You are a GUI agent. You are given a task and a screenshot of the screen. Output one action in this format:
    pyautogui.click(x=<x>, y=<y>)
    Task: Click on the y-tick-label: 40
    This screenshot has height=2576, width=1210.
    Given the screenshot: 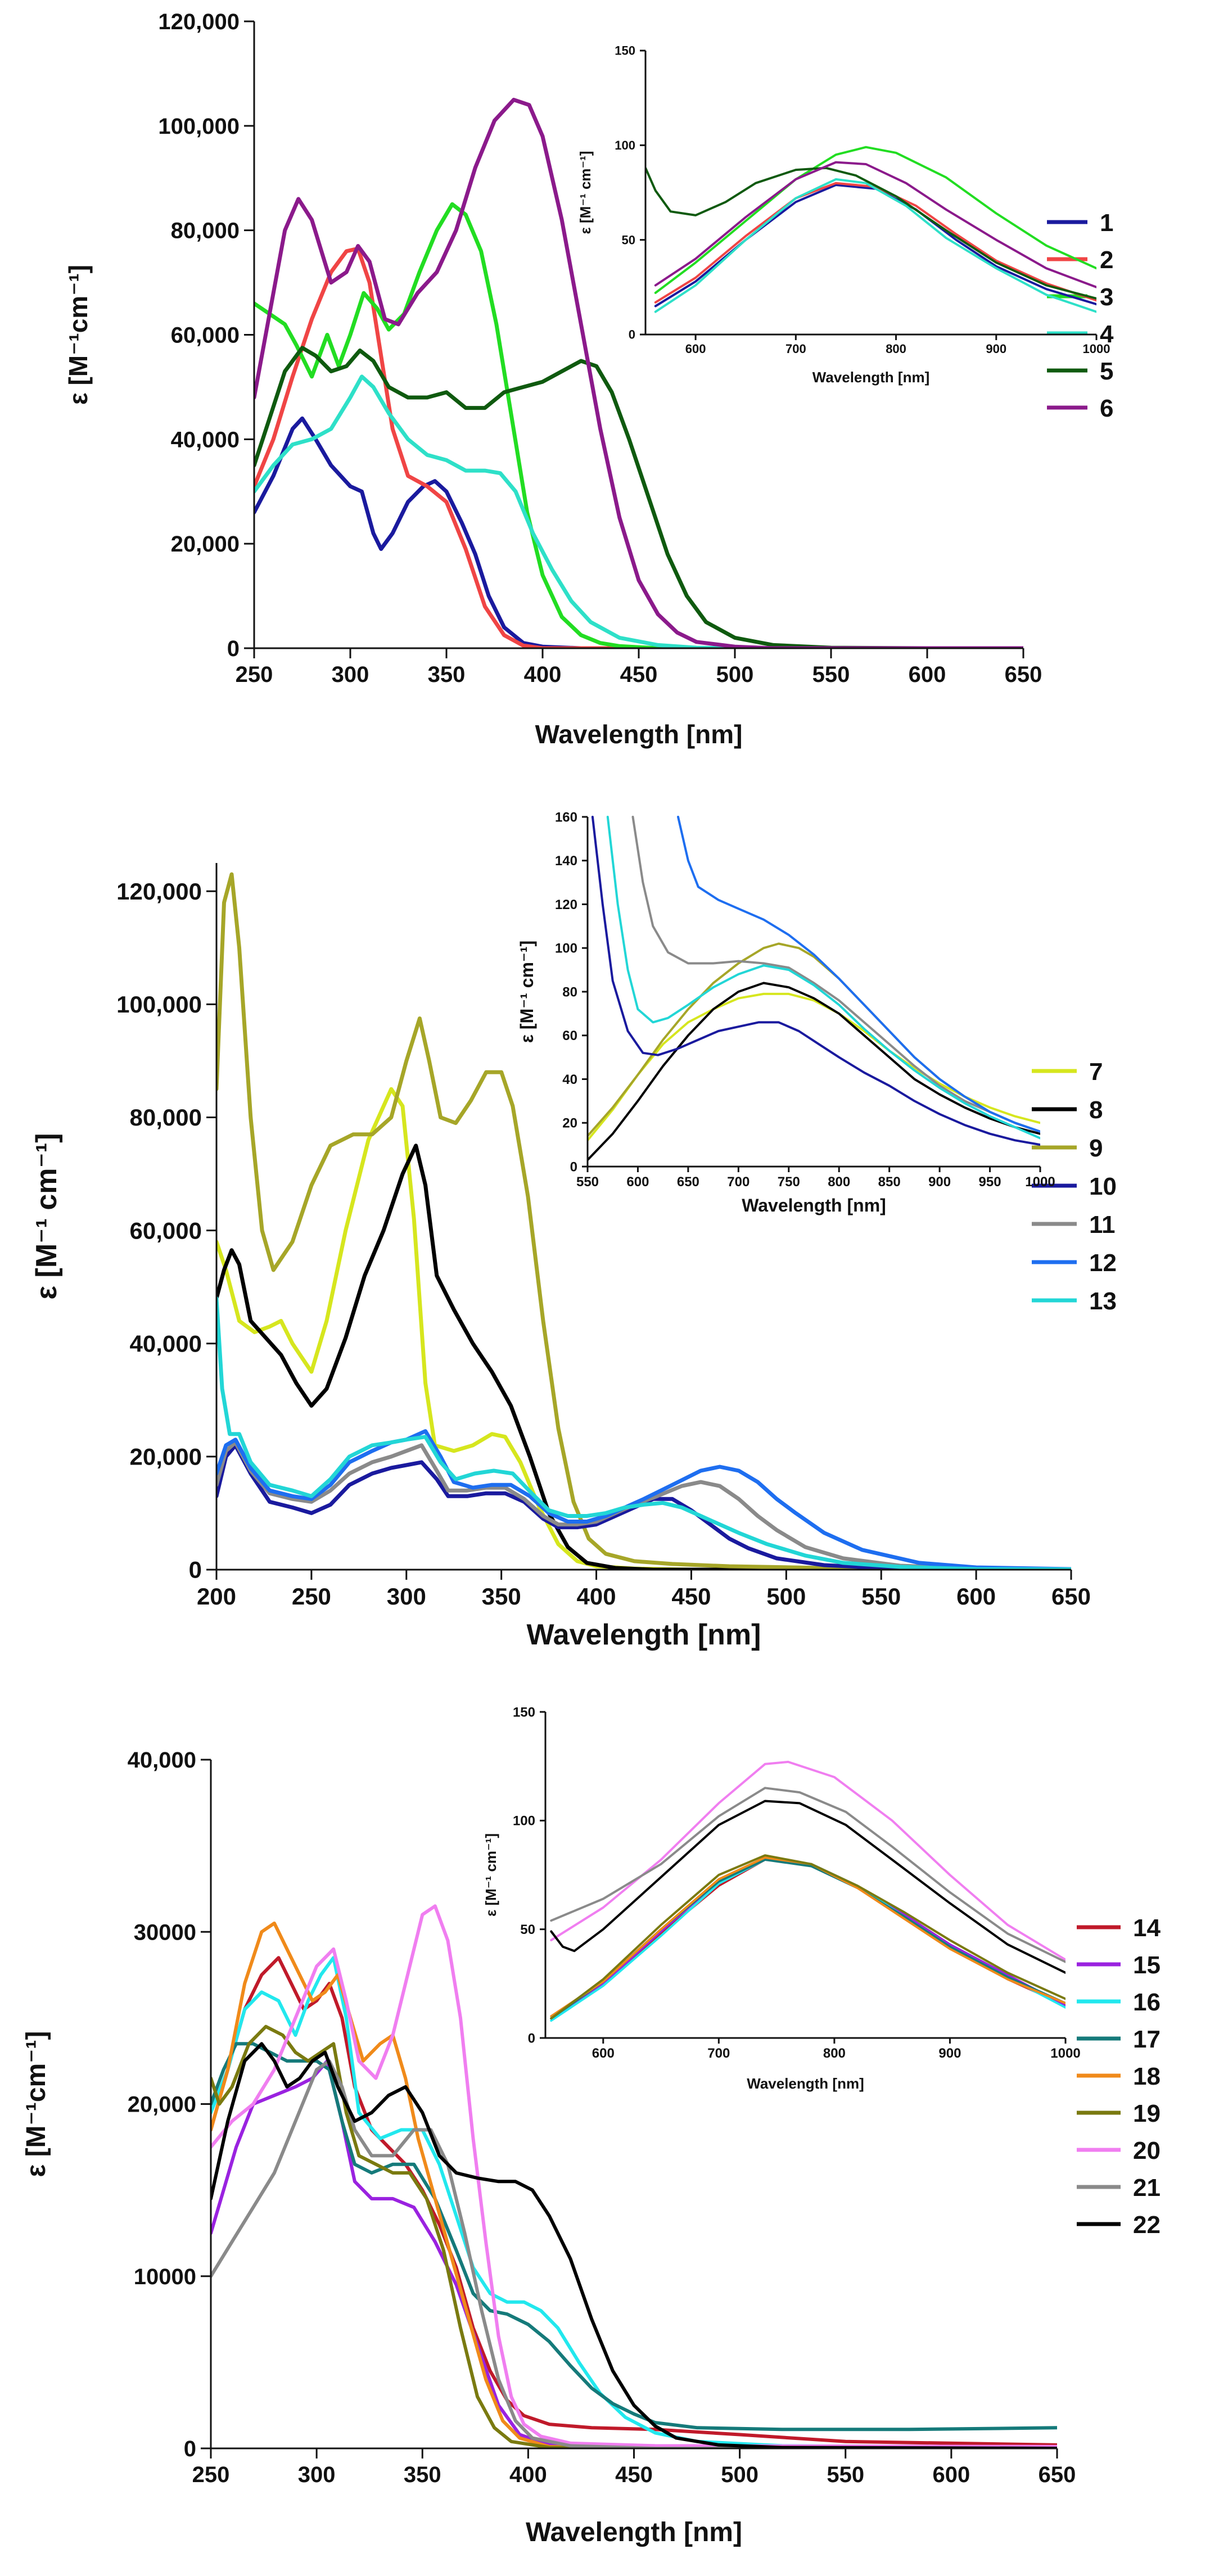 What is the action you would take?
    pyautogui.click(x=569, y=1079)
    